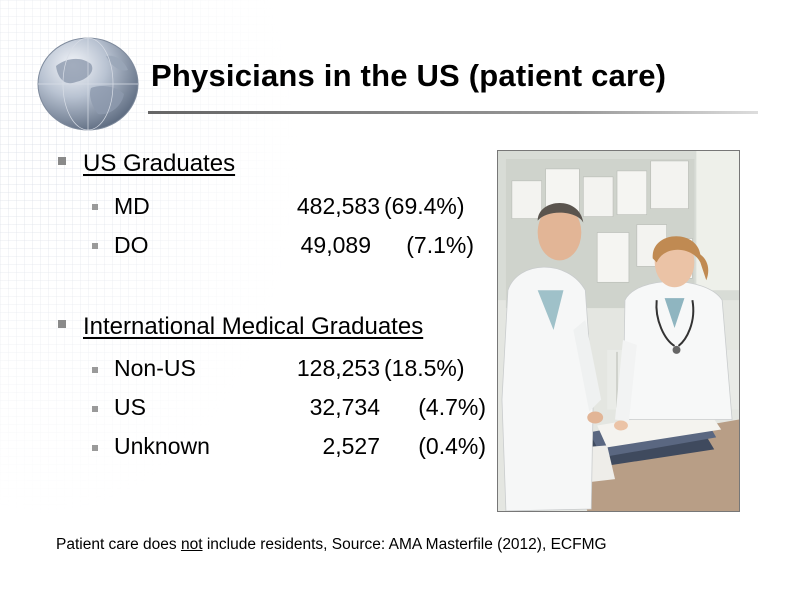 Image resolution: width=792 pixels, height=612 pixels. Describe the element at coordinates (351, 446) in the screenshot. I see `row-count-unknown: 2,527` at that location.